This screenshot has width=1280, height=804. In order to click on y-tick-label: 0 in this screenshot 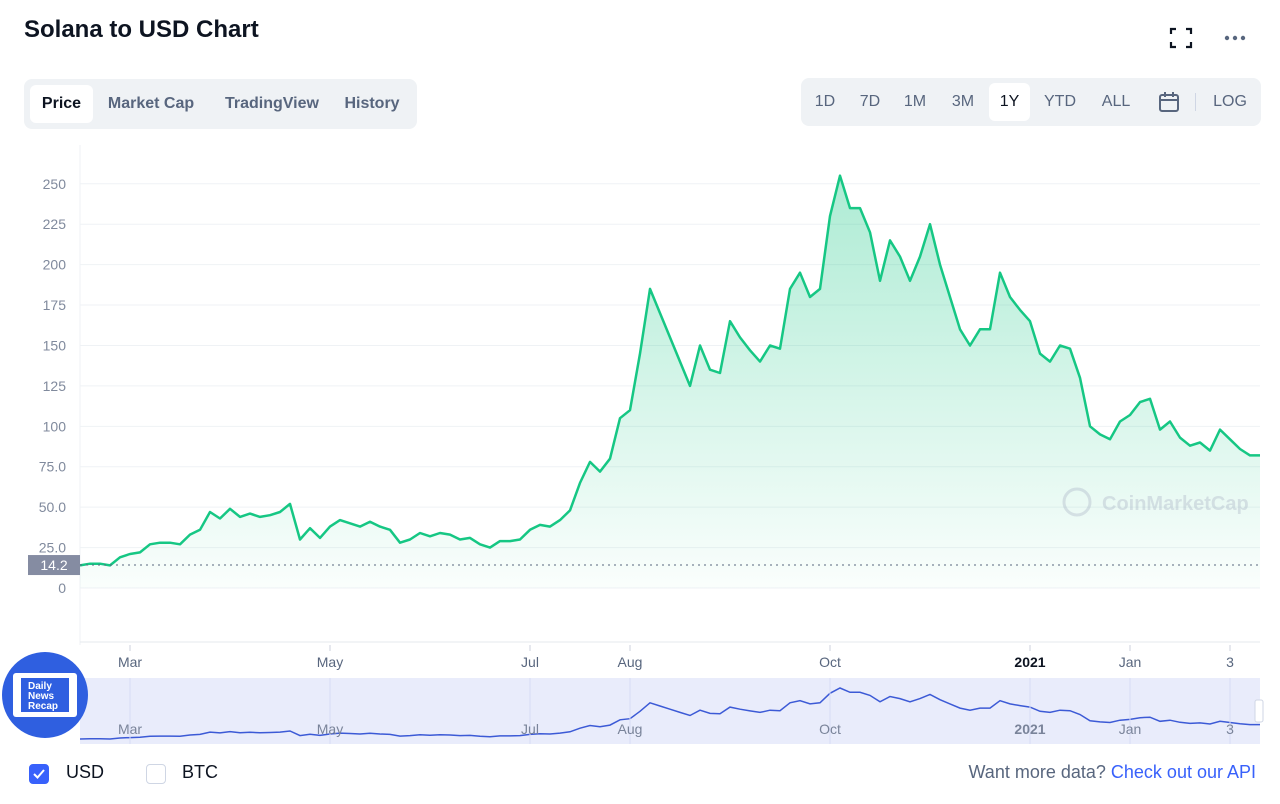, I will do `click(62, 588)`.